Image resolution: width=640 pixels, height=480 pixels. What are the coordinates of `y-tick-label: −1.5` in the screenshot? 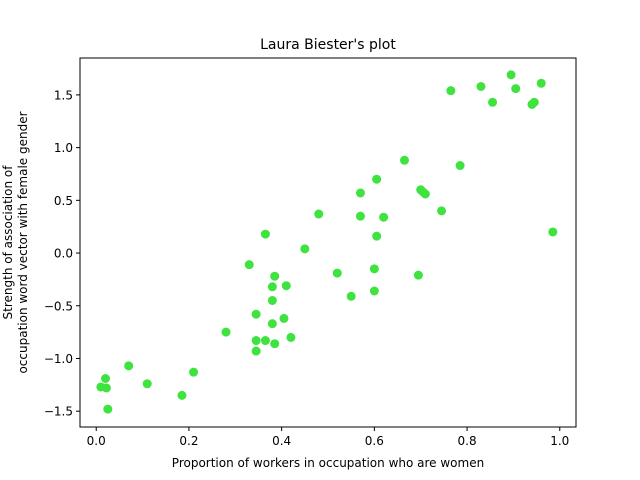 It's located at (58, 412).